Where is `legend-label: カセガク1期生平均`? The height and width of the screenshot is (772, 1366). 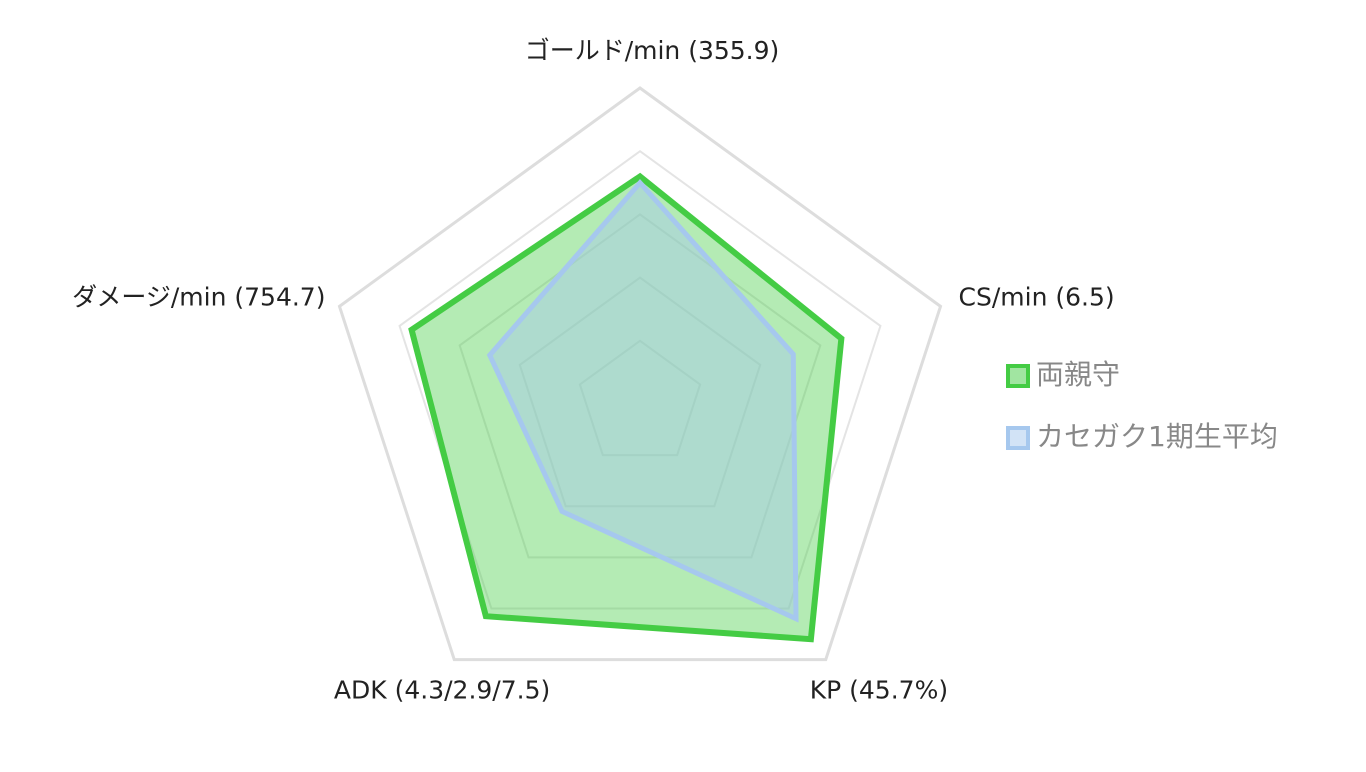 legend-label: カセガク1期生平均 is located at coordinates (1157, 436).